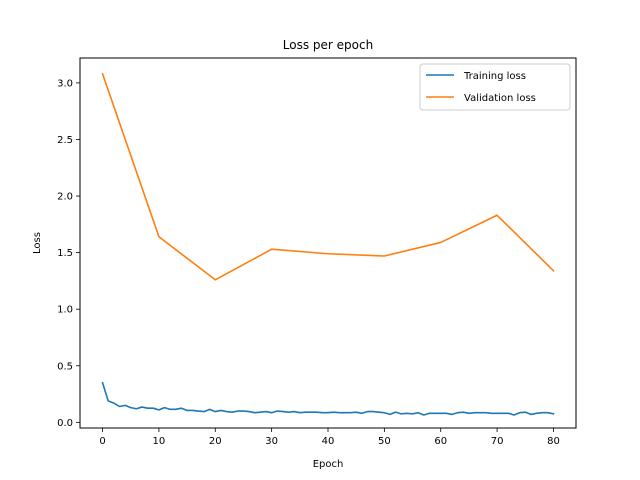 The width and height of the screenshot is (640, 480). Describe the element at coordinates (37, 243) in the screenshot. I see `y-axis-label: Loss` at that location.